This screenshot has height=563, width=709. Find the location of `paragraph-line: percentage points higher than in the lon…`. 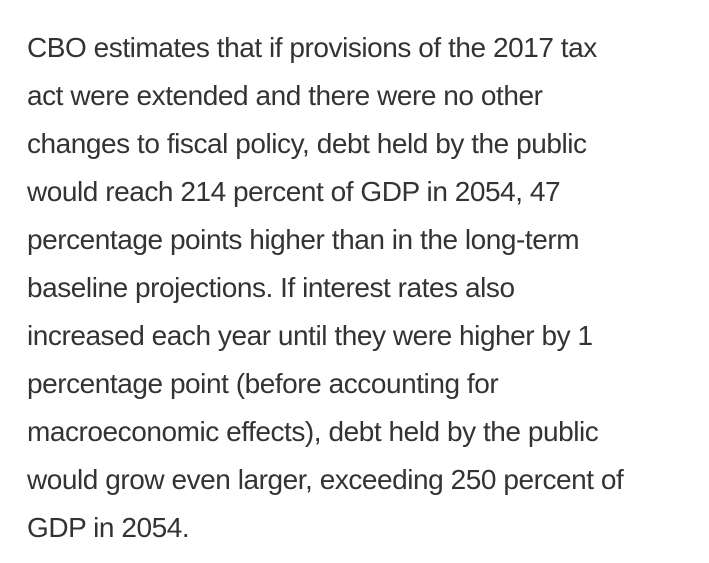

paragraph-line: percentage points higher than in the lon… is located at coordinates (303, 239).